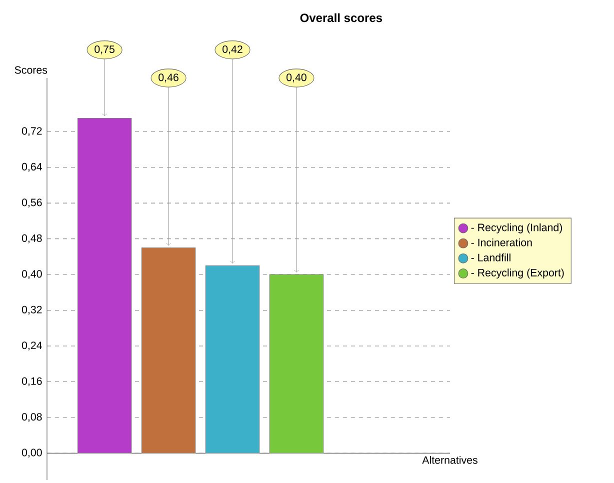 Image resolution: width=614 pixels, height=483 pixels. I want to click on legend-label: - Recycling (Inland), so click(516, 228).